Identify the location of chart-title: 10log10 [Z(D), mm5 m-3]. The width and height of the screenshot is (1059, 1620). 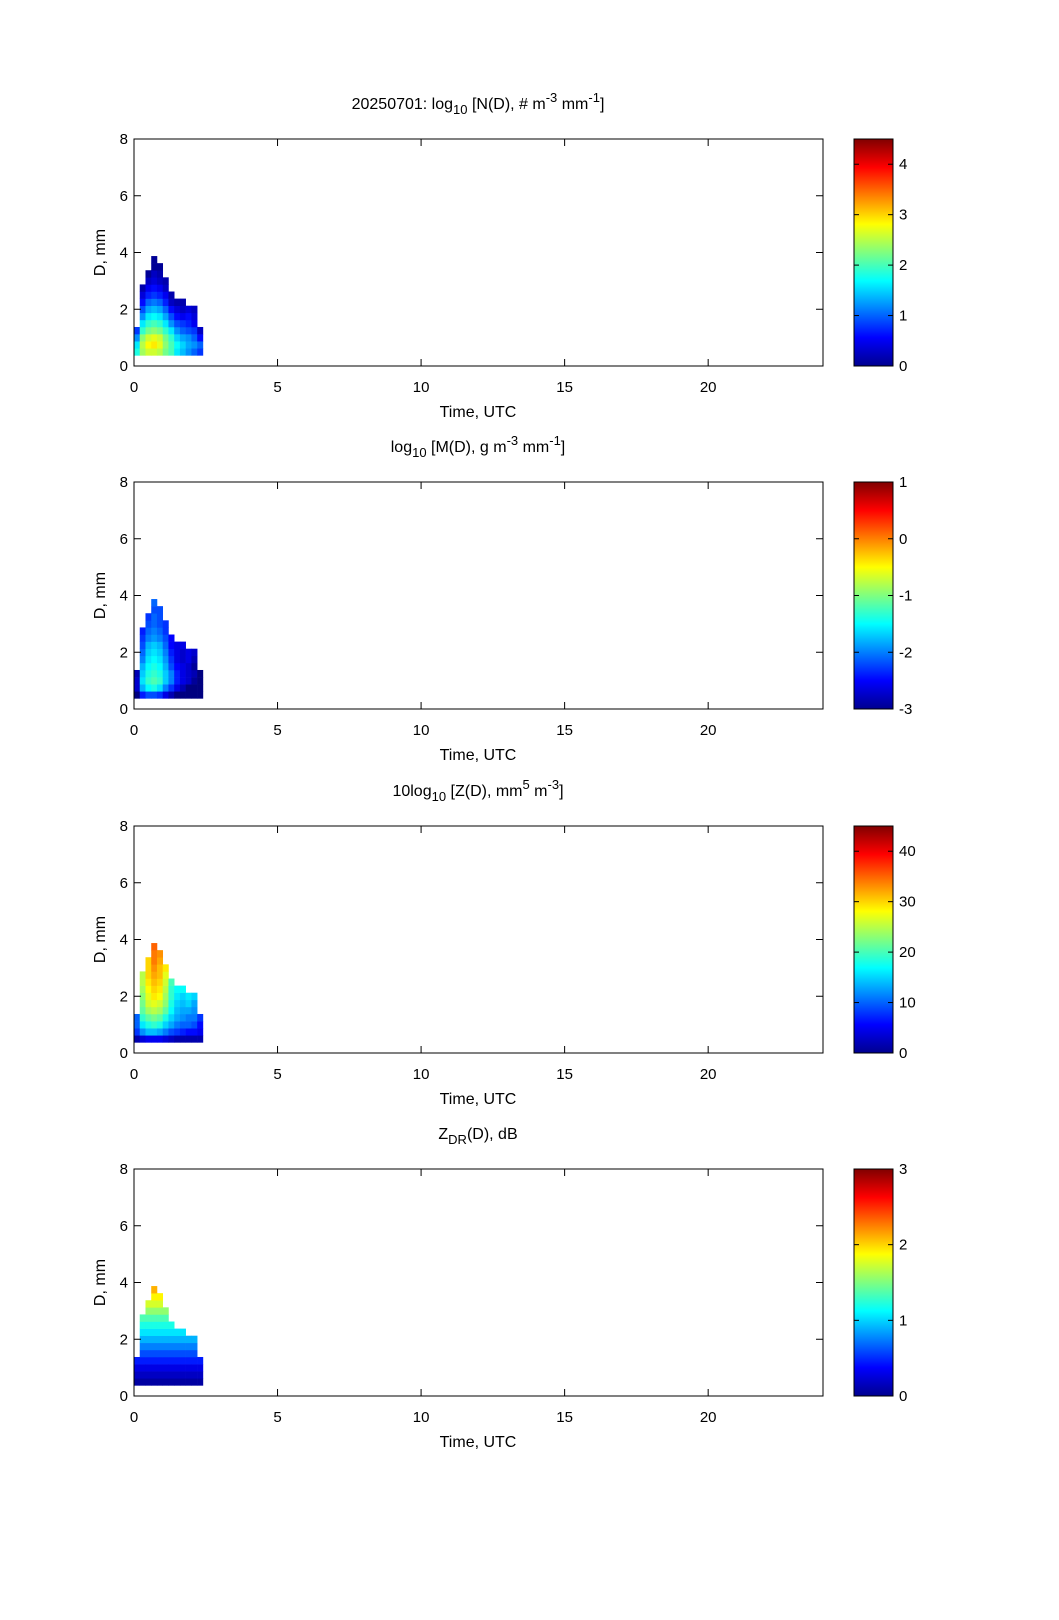
(477, 790).